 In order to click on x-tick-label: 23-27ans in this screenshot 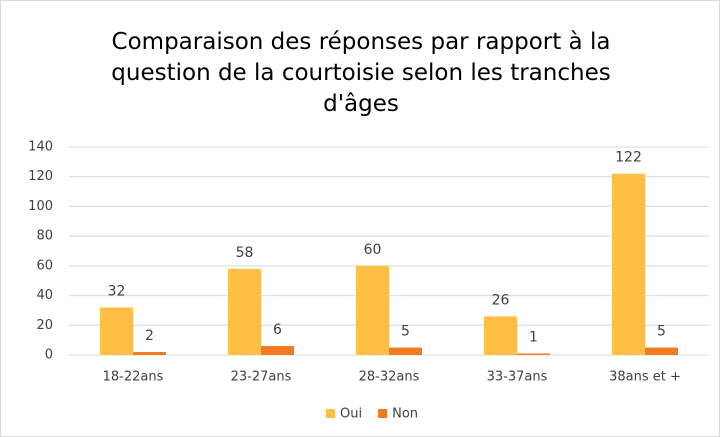, I will do `click(261, 377)`.